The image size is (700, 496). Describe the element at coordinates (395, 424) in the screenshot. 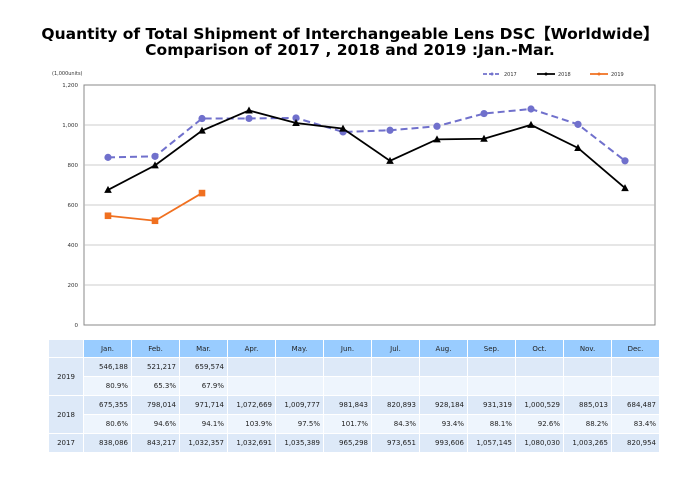

I see `yoy-ratio: 84.3%` at that location.